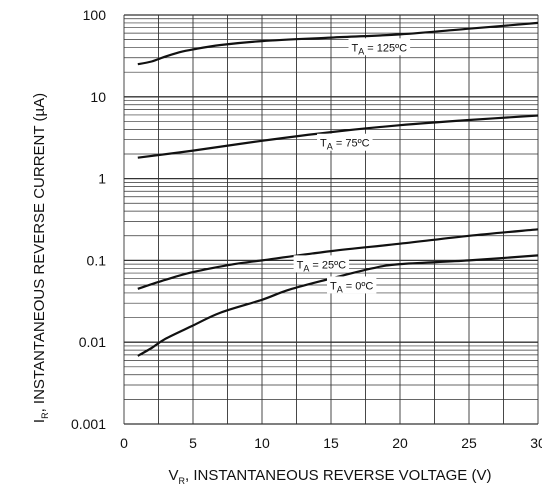  Describe the element at coordinates (98, 97) in the screenshot. I see `y-tick-label: 10` at that location.